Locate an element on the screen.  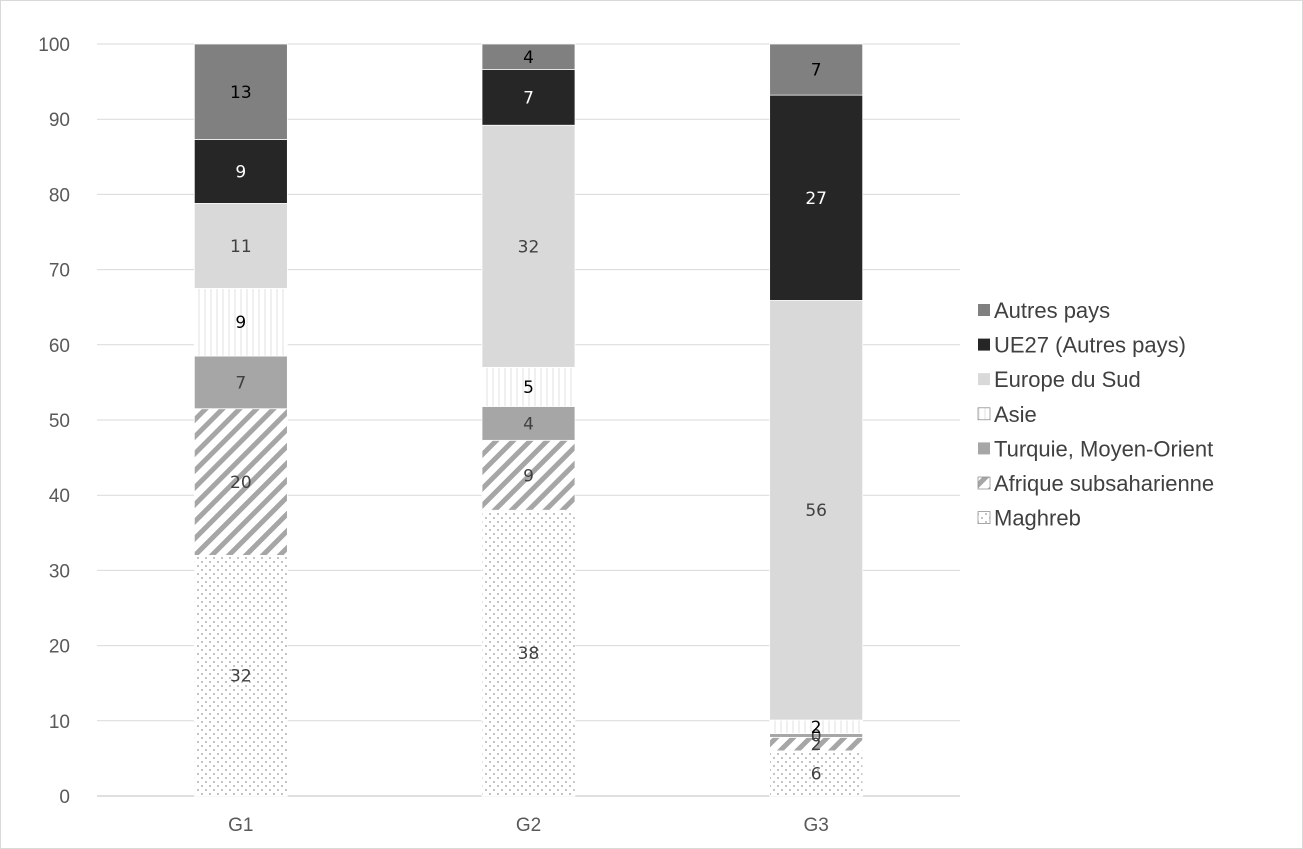
data-label: 5 is located at coordinates (528, 388).